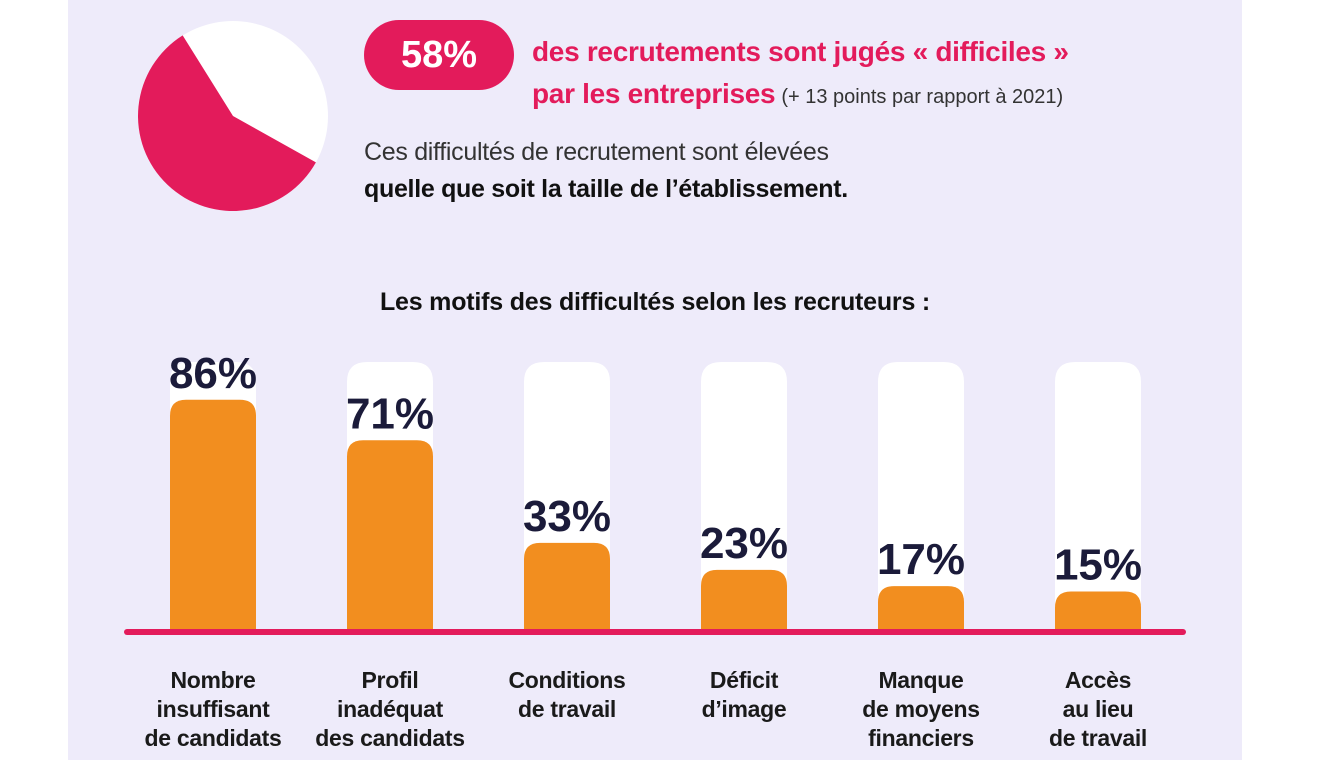 Image resolution: width=1320 pixels, height=760 pixels. What do you see at coordinates (920, 709) in the screenshot?
I see `category-label: de moyens` at bounding box center [920, 709].